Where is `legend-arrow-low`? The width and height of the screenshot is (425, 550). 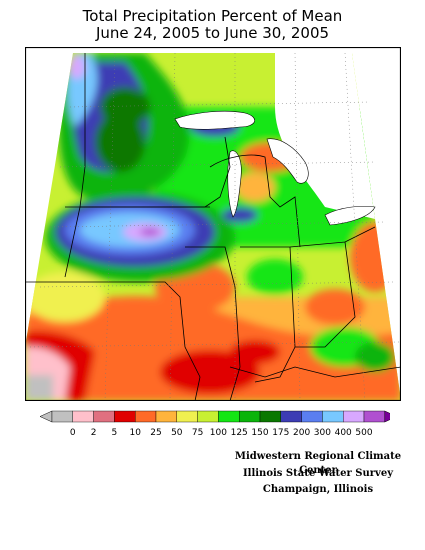 legend-arrow-low is located at coordinates (46, 416).